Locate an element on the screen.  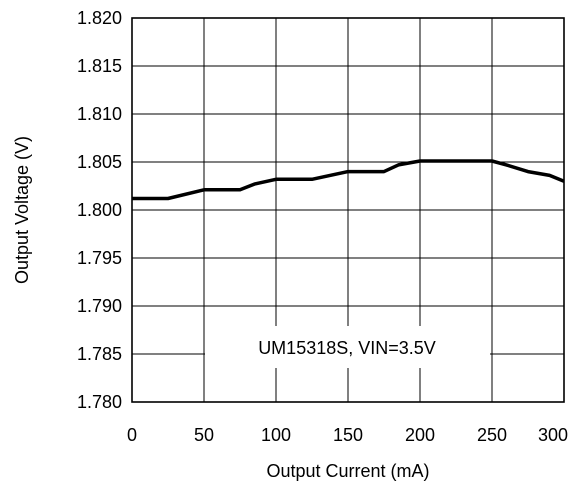
y-tick-label: 1.805 is located at coordinates (99, 162).